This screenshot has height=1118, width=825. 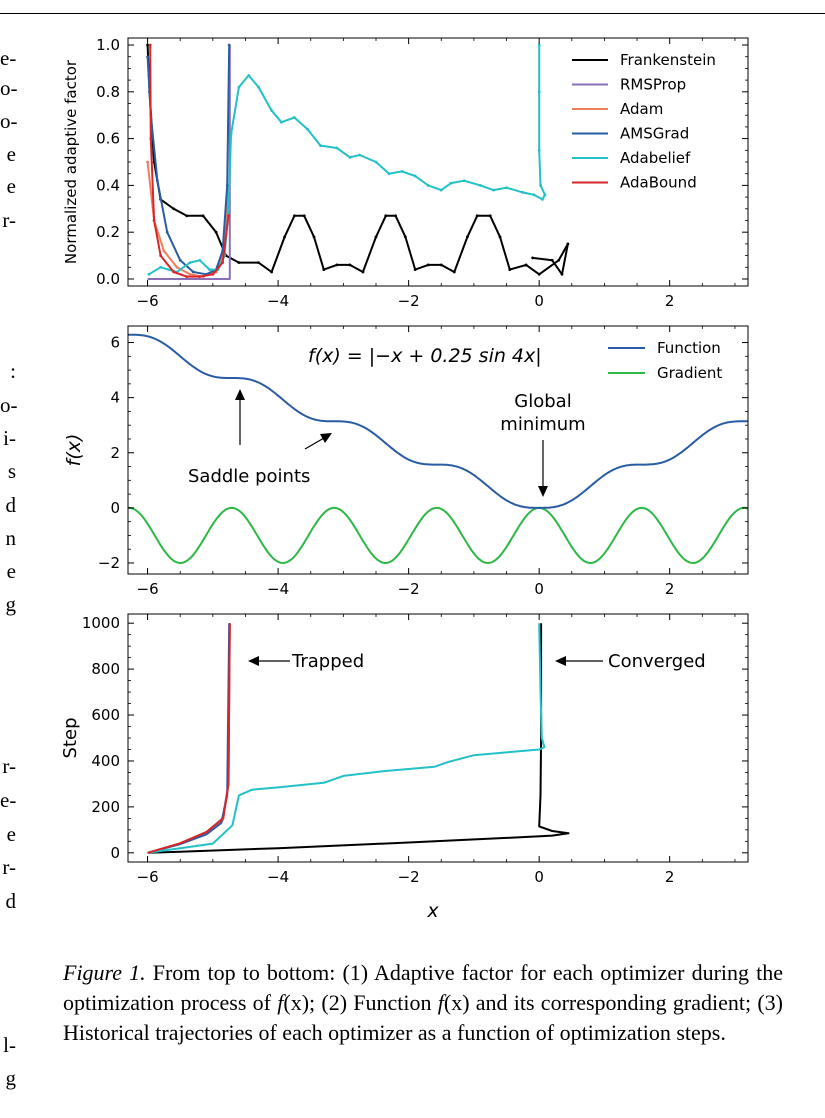 I want to click on margin-fragment: n, so click(x=11, y=538).